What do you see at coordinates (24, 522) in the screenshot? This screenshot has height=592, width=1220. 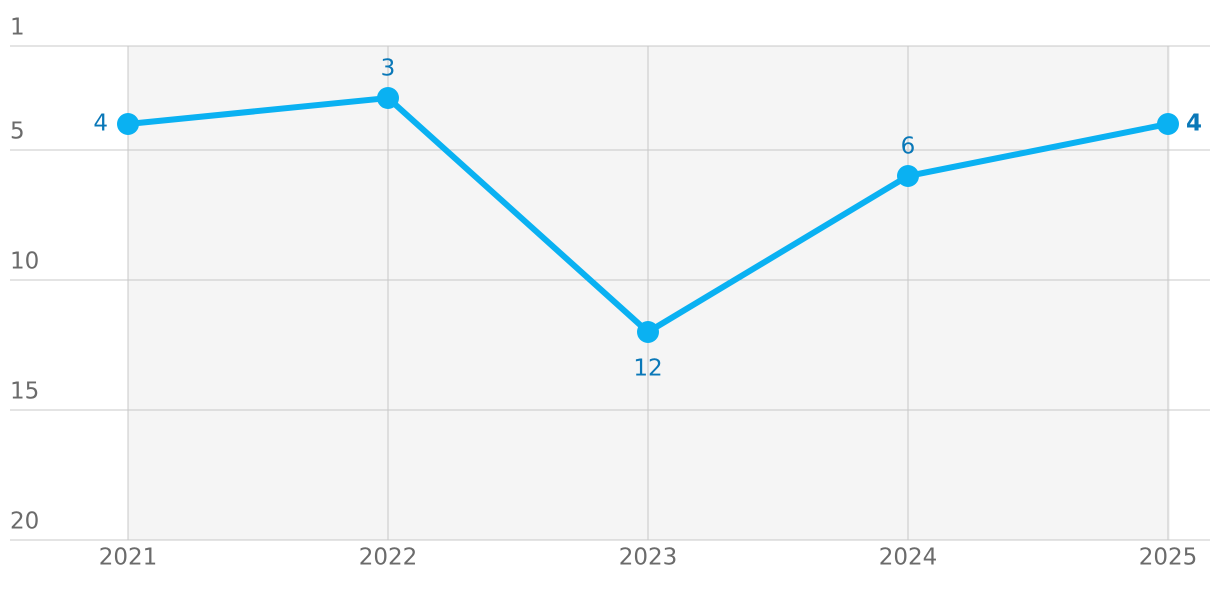 I see `y-tick-label: 20` at bounding box center [24, 522].